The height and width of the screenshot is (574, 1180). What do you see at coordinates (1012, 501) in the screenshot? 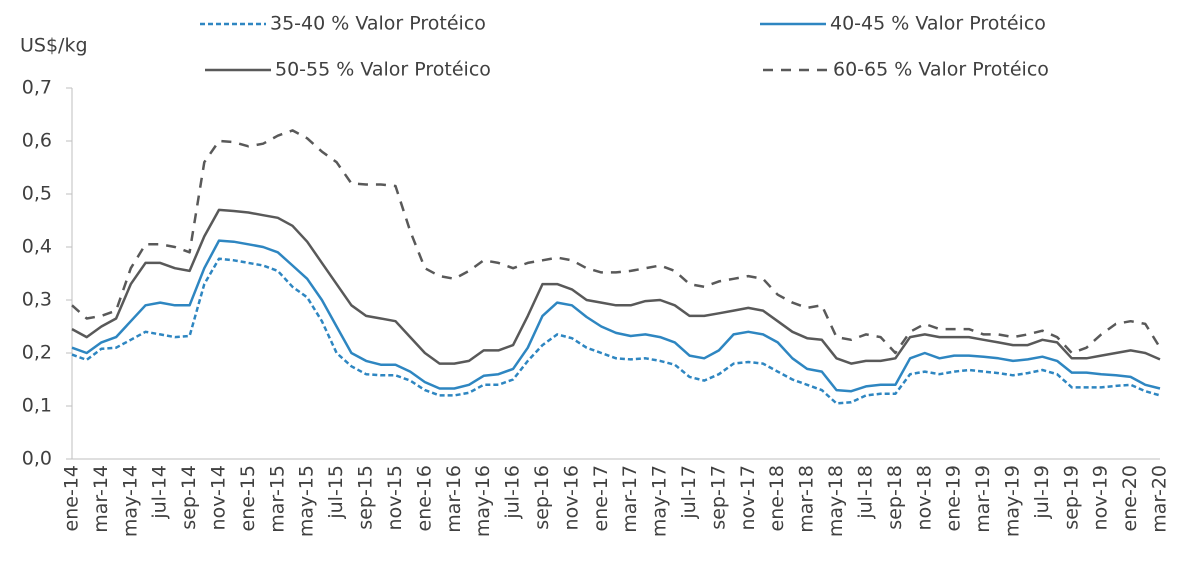
I see `x-tick-label: may-19` at bounding box center [1012, 501].